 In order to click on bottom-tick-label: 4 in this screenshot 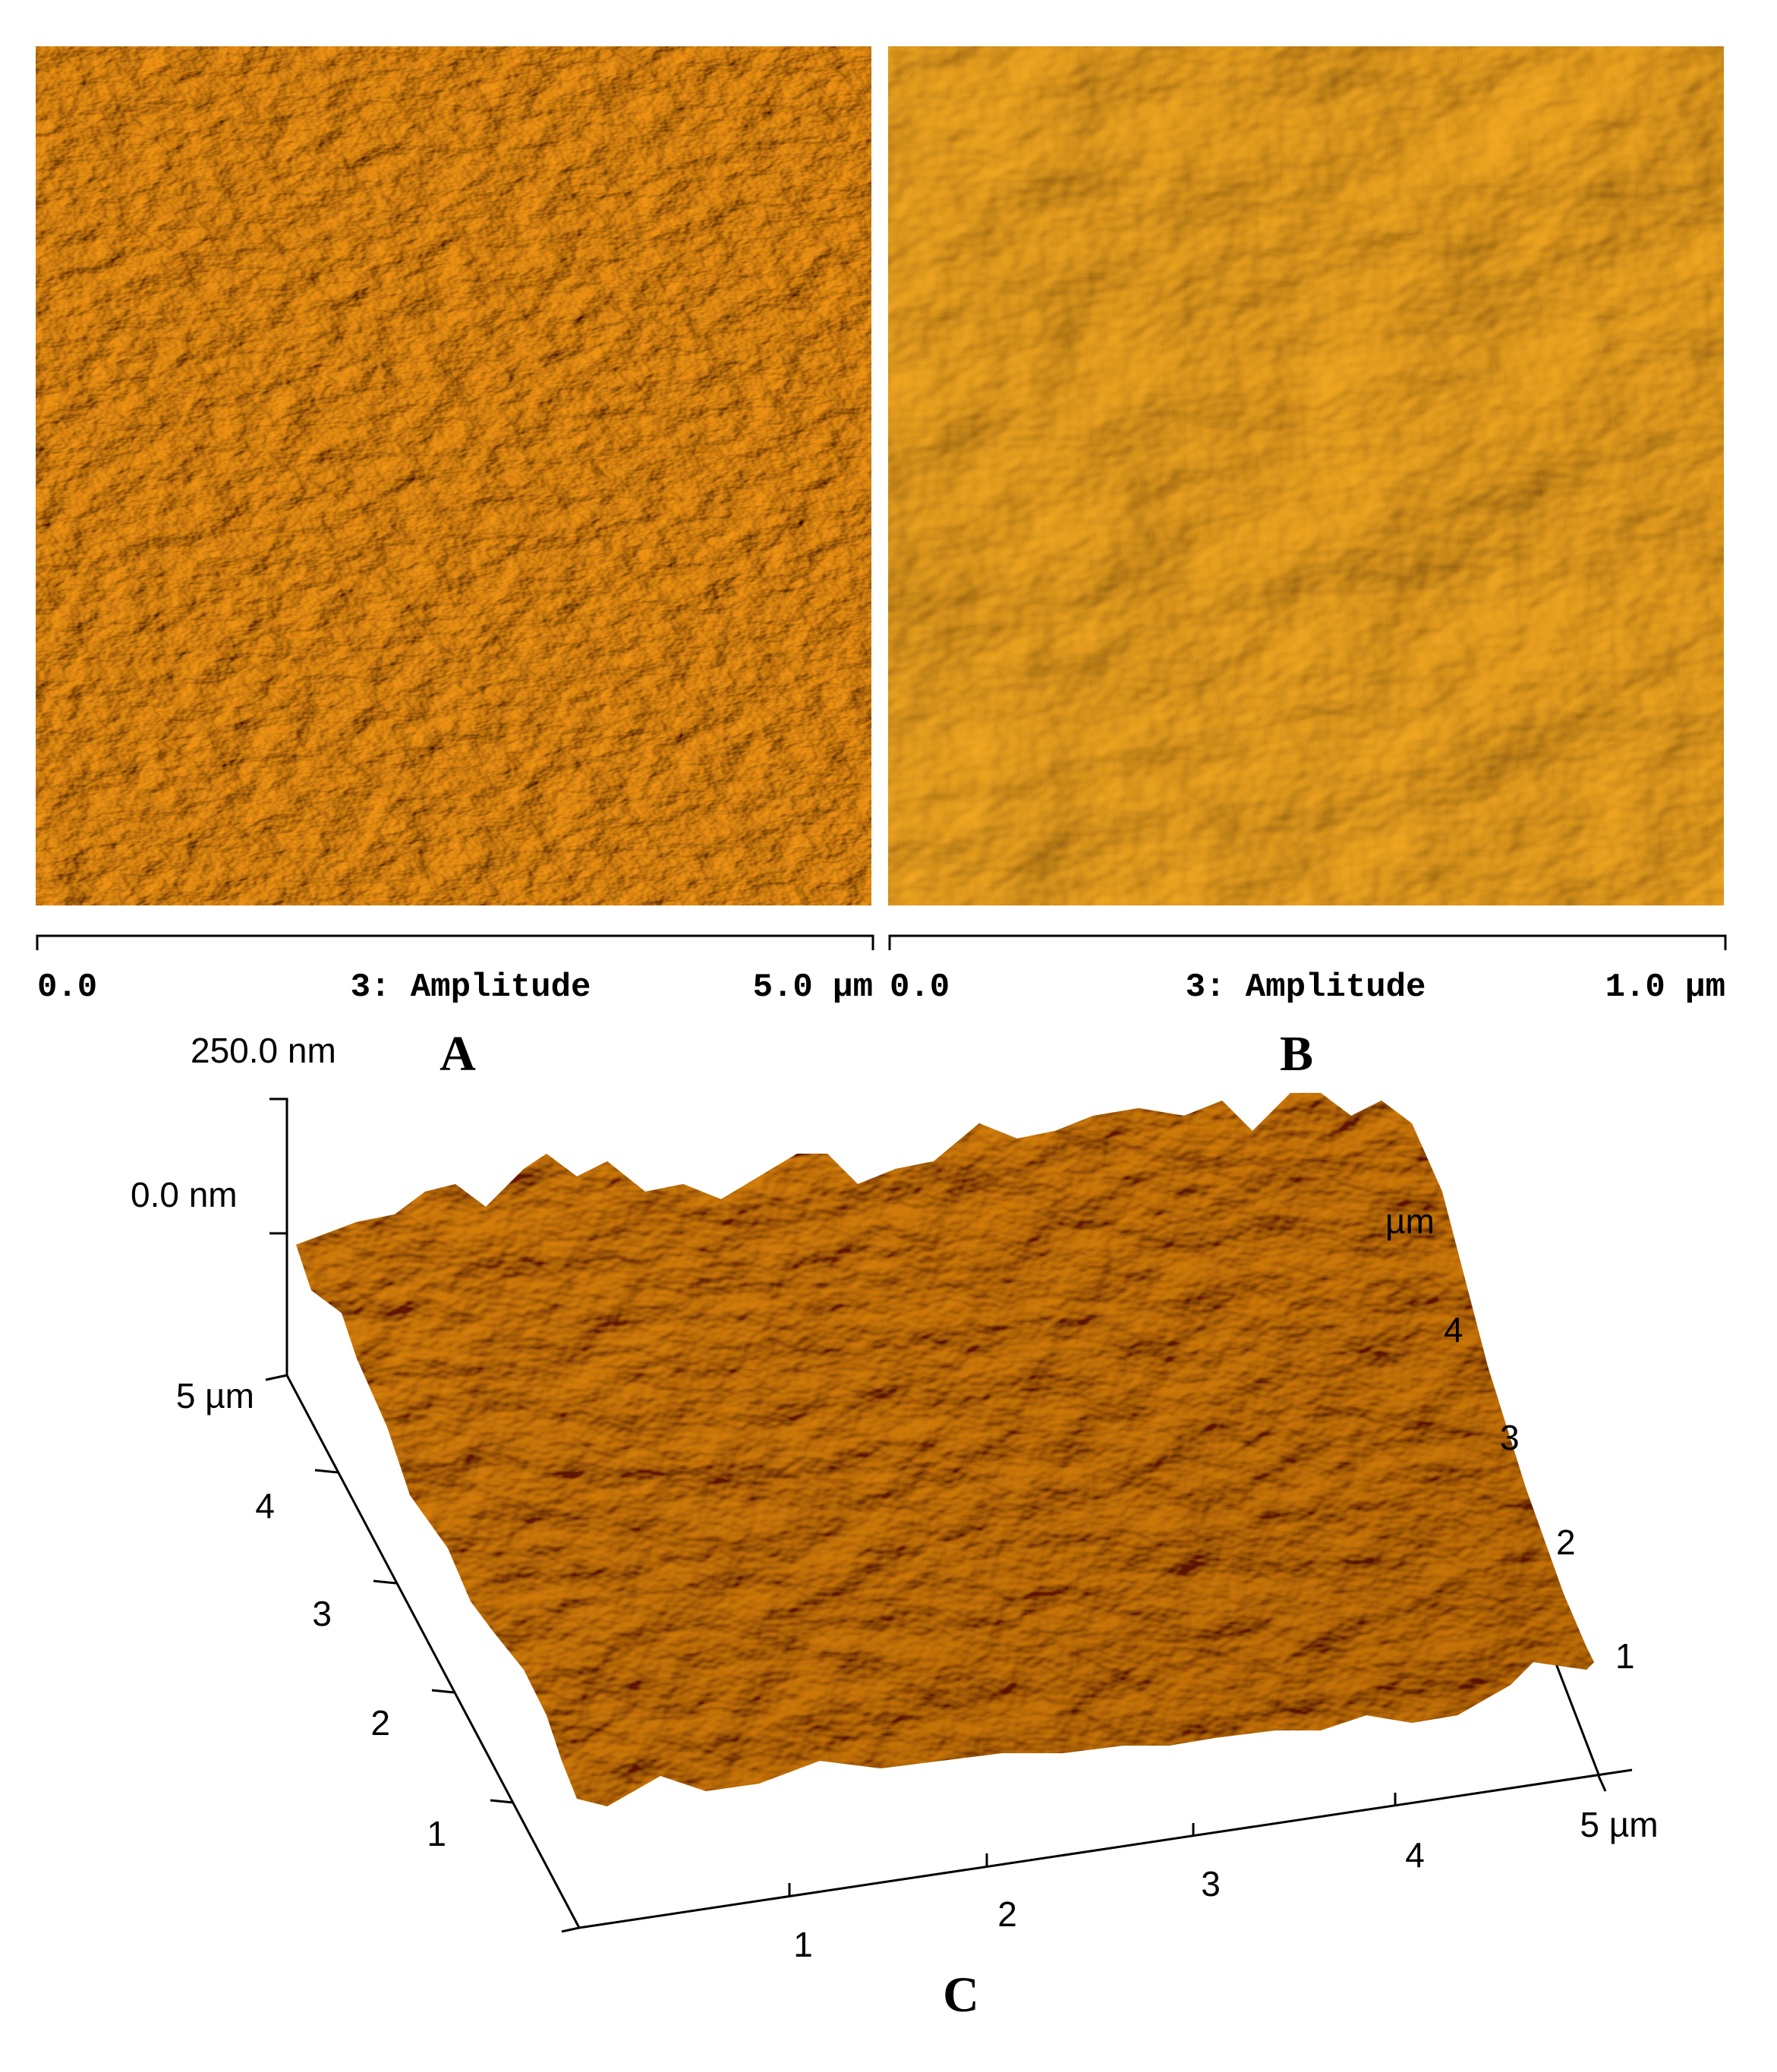, I will do `click(1415, 1855)`.